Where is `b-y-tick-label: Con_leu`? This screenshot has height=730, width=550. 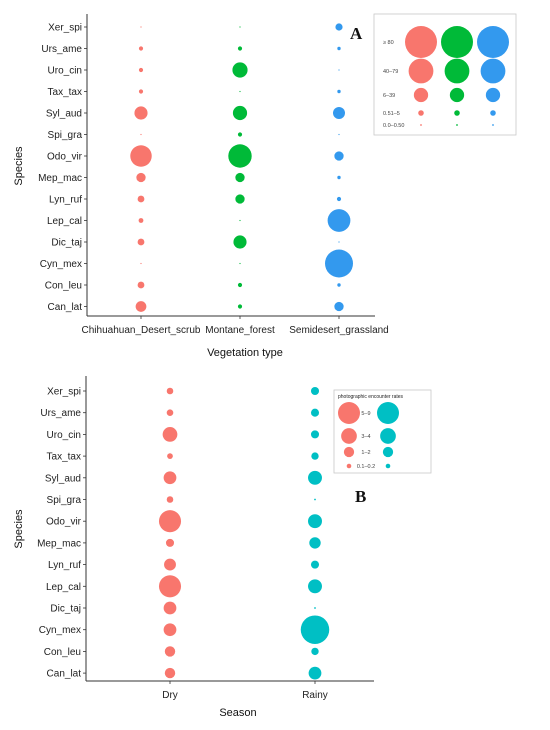
b-y-tick-label: Con_leu is located at coordinates (62, 652).